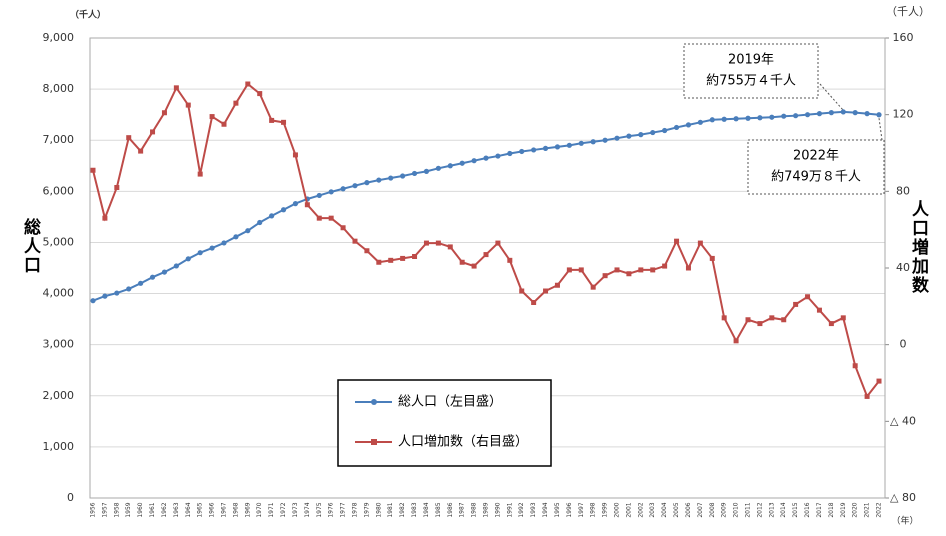 This screenshot has width=946, height=536. I want to click on x-tick-label: 1980, so click(378, 509).